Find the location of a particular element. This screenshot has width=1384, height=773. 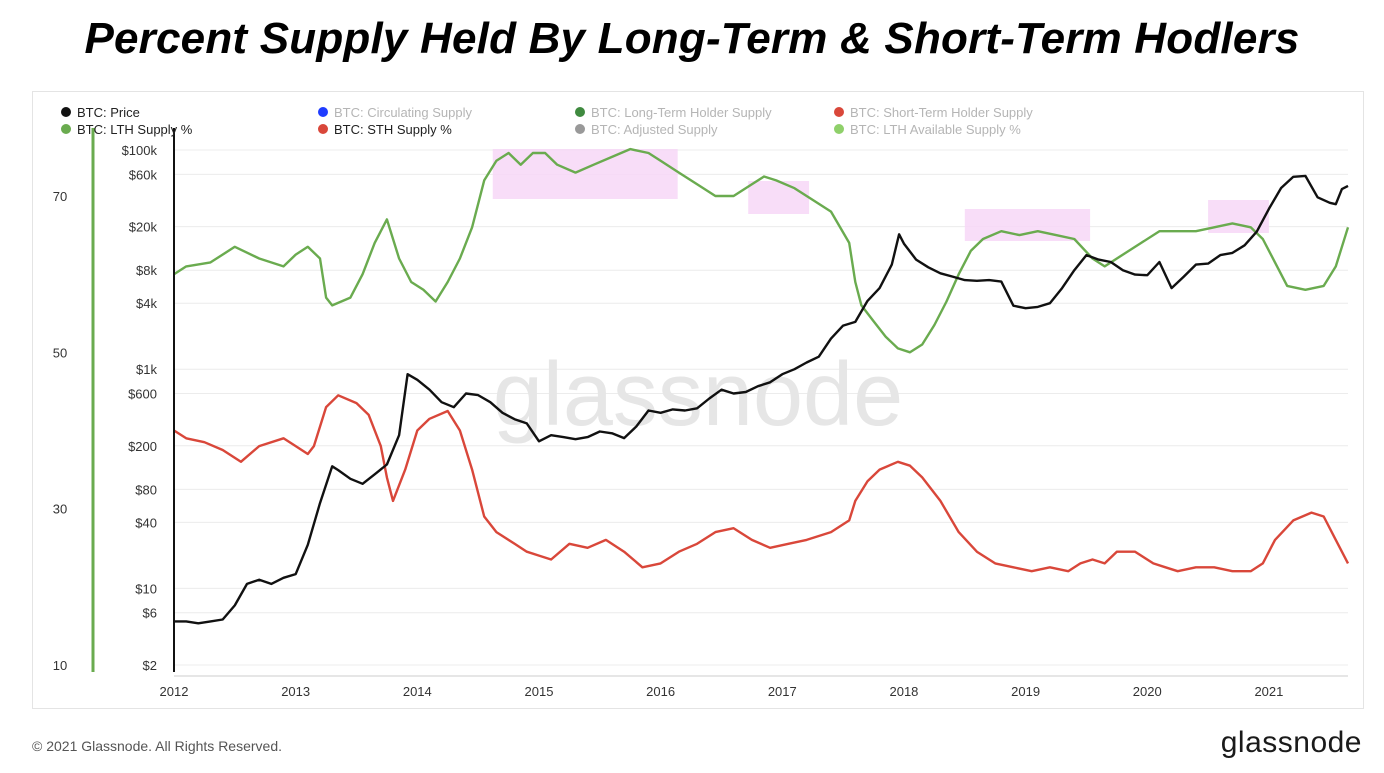

legend-label: BTC: STH Supply % is located at coordinates (393, 129).